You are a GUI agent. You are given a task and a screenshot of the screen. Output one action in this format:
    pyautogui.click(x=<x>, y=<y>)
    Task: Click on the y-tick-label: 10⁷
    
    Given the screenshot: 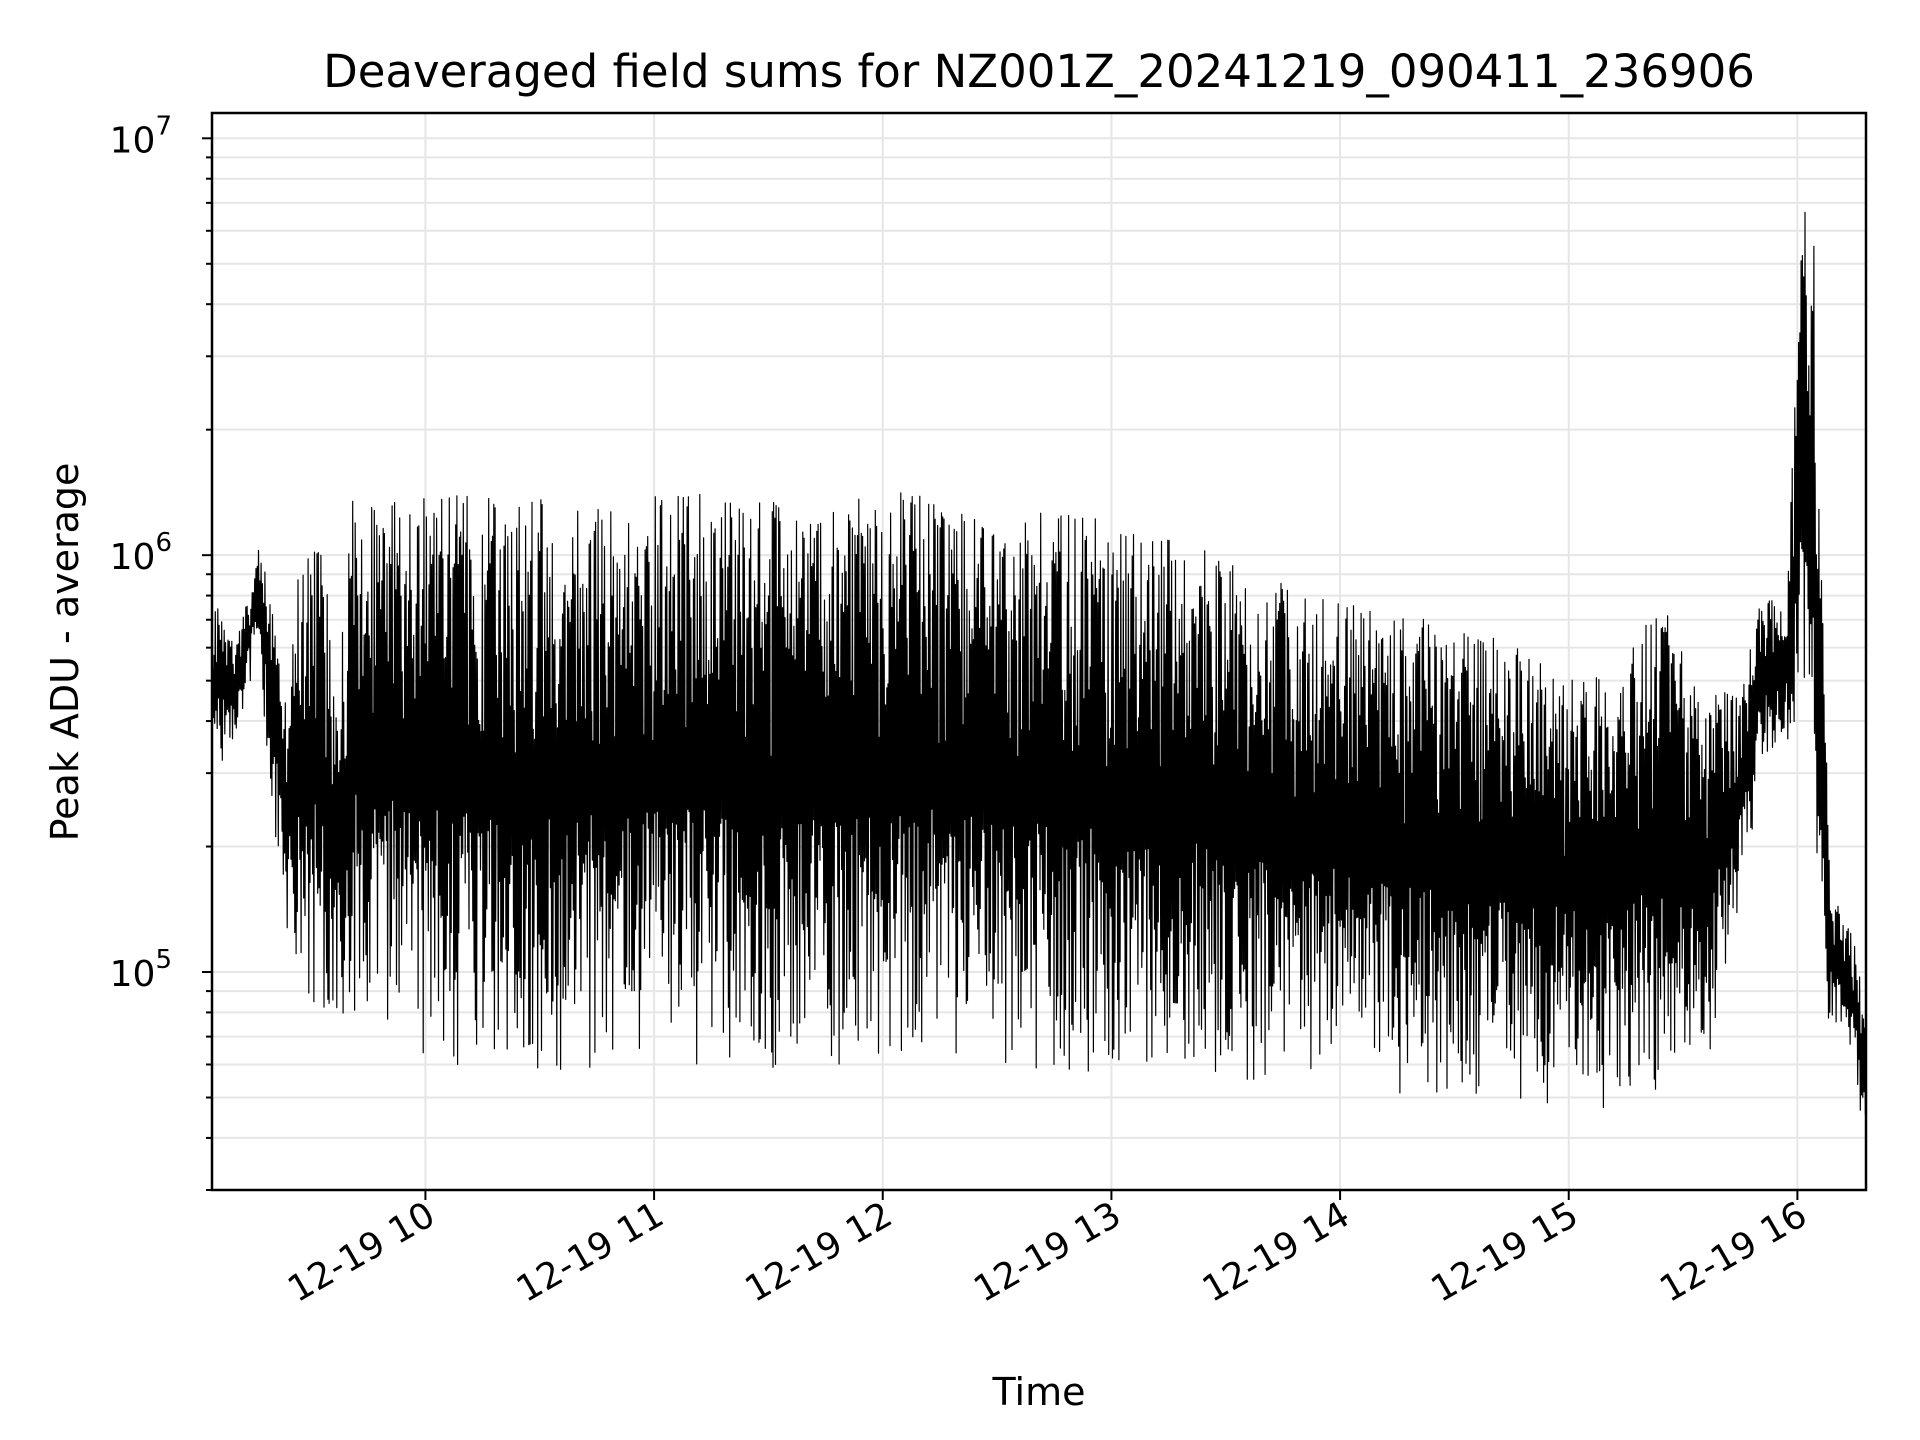 What is the action you would take?
    pyautogui.click(x=141, y=136)
    